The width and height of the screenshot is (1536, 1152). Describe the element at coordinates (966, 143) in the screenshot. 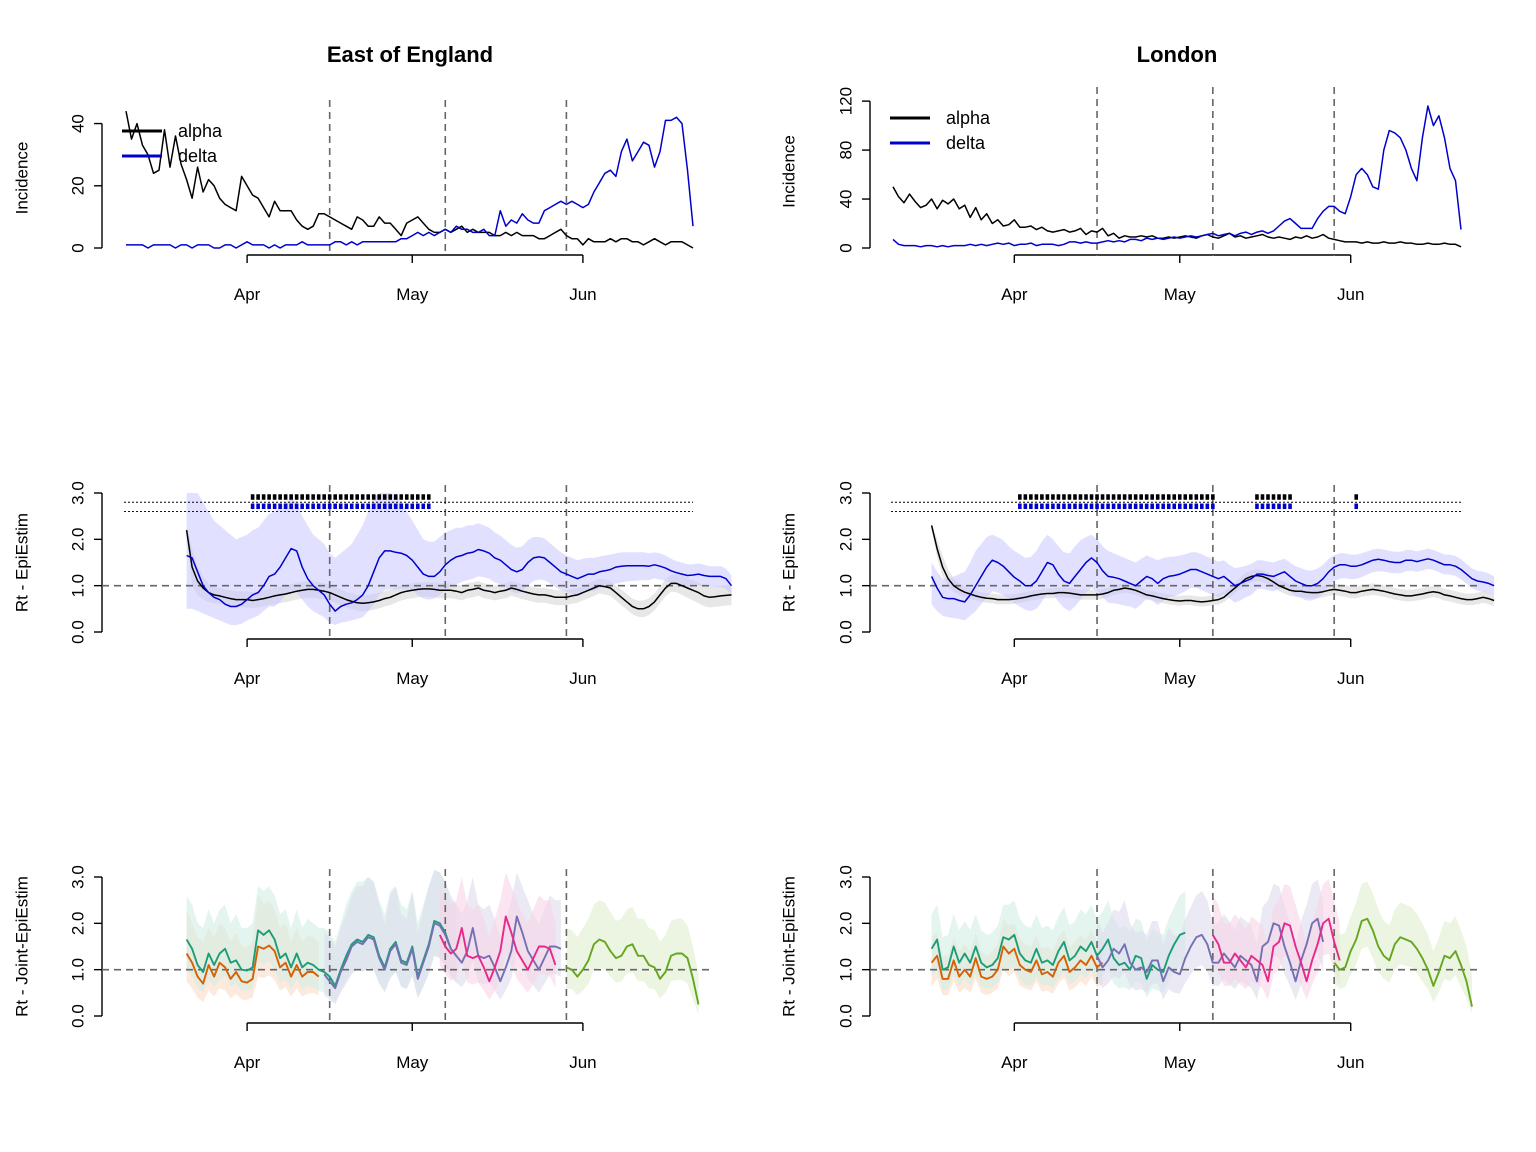

I see `legend-label-delta: delta` at that location.